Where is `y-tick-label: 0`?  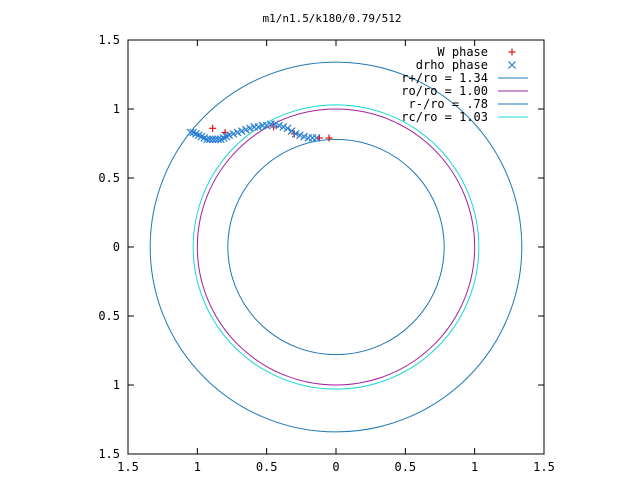
y-tick-label: 0 is located at coordinates (116, 247).